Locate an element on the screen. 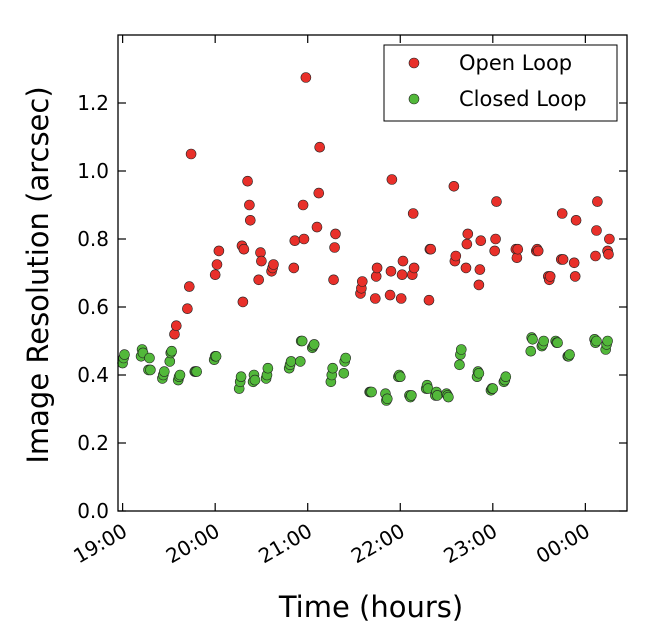 Image resolution: width=666 pixels, height=638 pixels. y-tick-label: 1.0 is located at coordinates (93, 171).